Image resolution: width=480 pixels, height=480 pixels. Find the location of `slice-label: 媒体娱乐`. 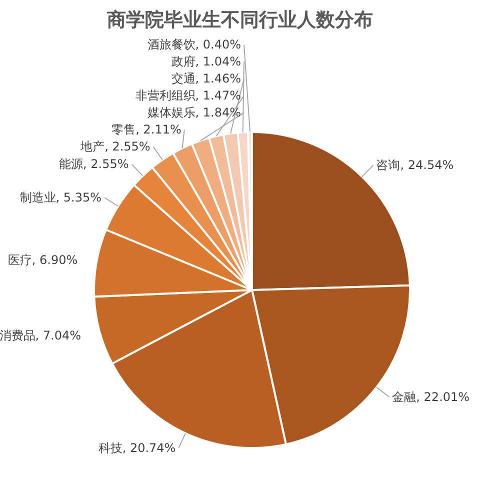

slice-label: 媒体娱乐 is located at coordinates (171, 113).